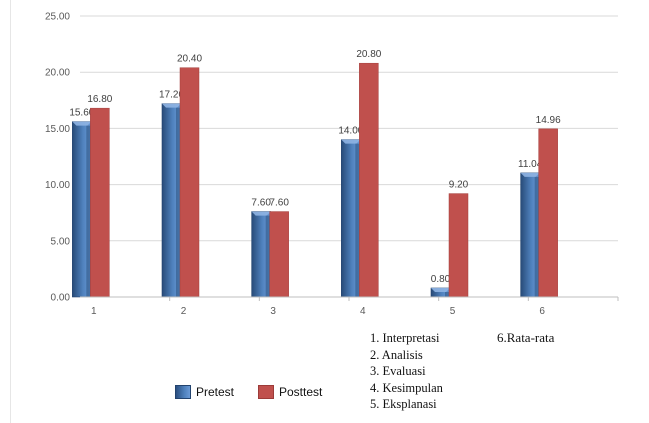  Describe the element at coordinates (57, 17) in the screenshot. I see `y-tick-label: 25.00` at that location.